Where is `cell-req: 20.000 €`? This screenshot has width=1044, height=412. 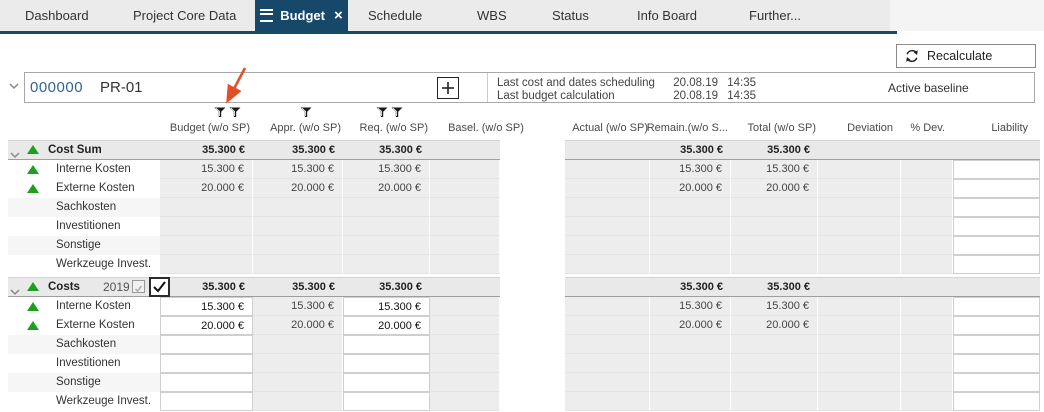 cell-req: 20.000 € is located at coordinates (386, 325).